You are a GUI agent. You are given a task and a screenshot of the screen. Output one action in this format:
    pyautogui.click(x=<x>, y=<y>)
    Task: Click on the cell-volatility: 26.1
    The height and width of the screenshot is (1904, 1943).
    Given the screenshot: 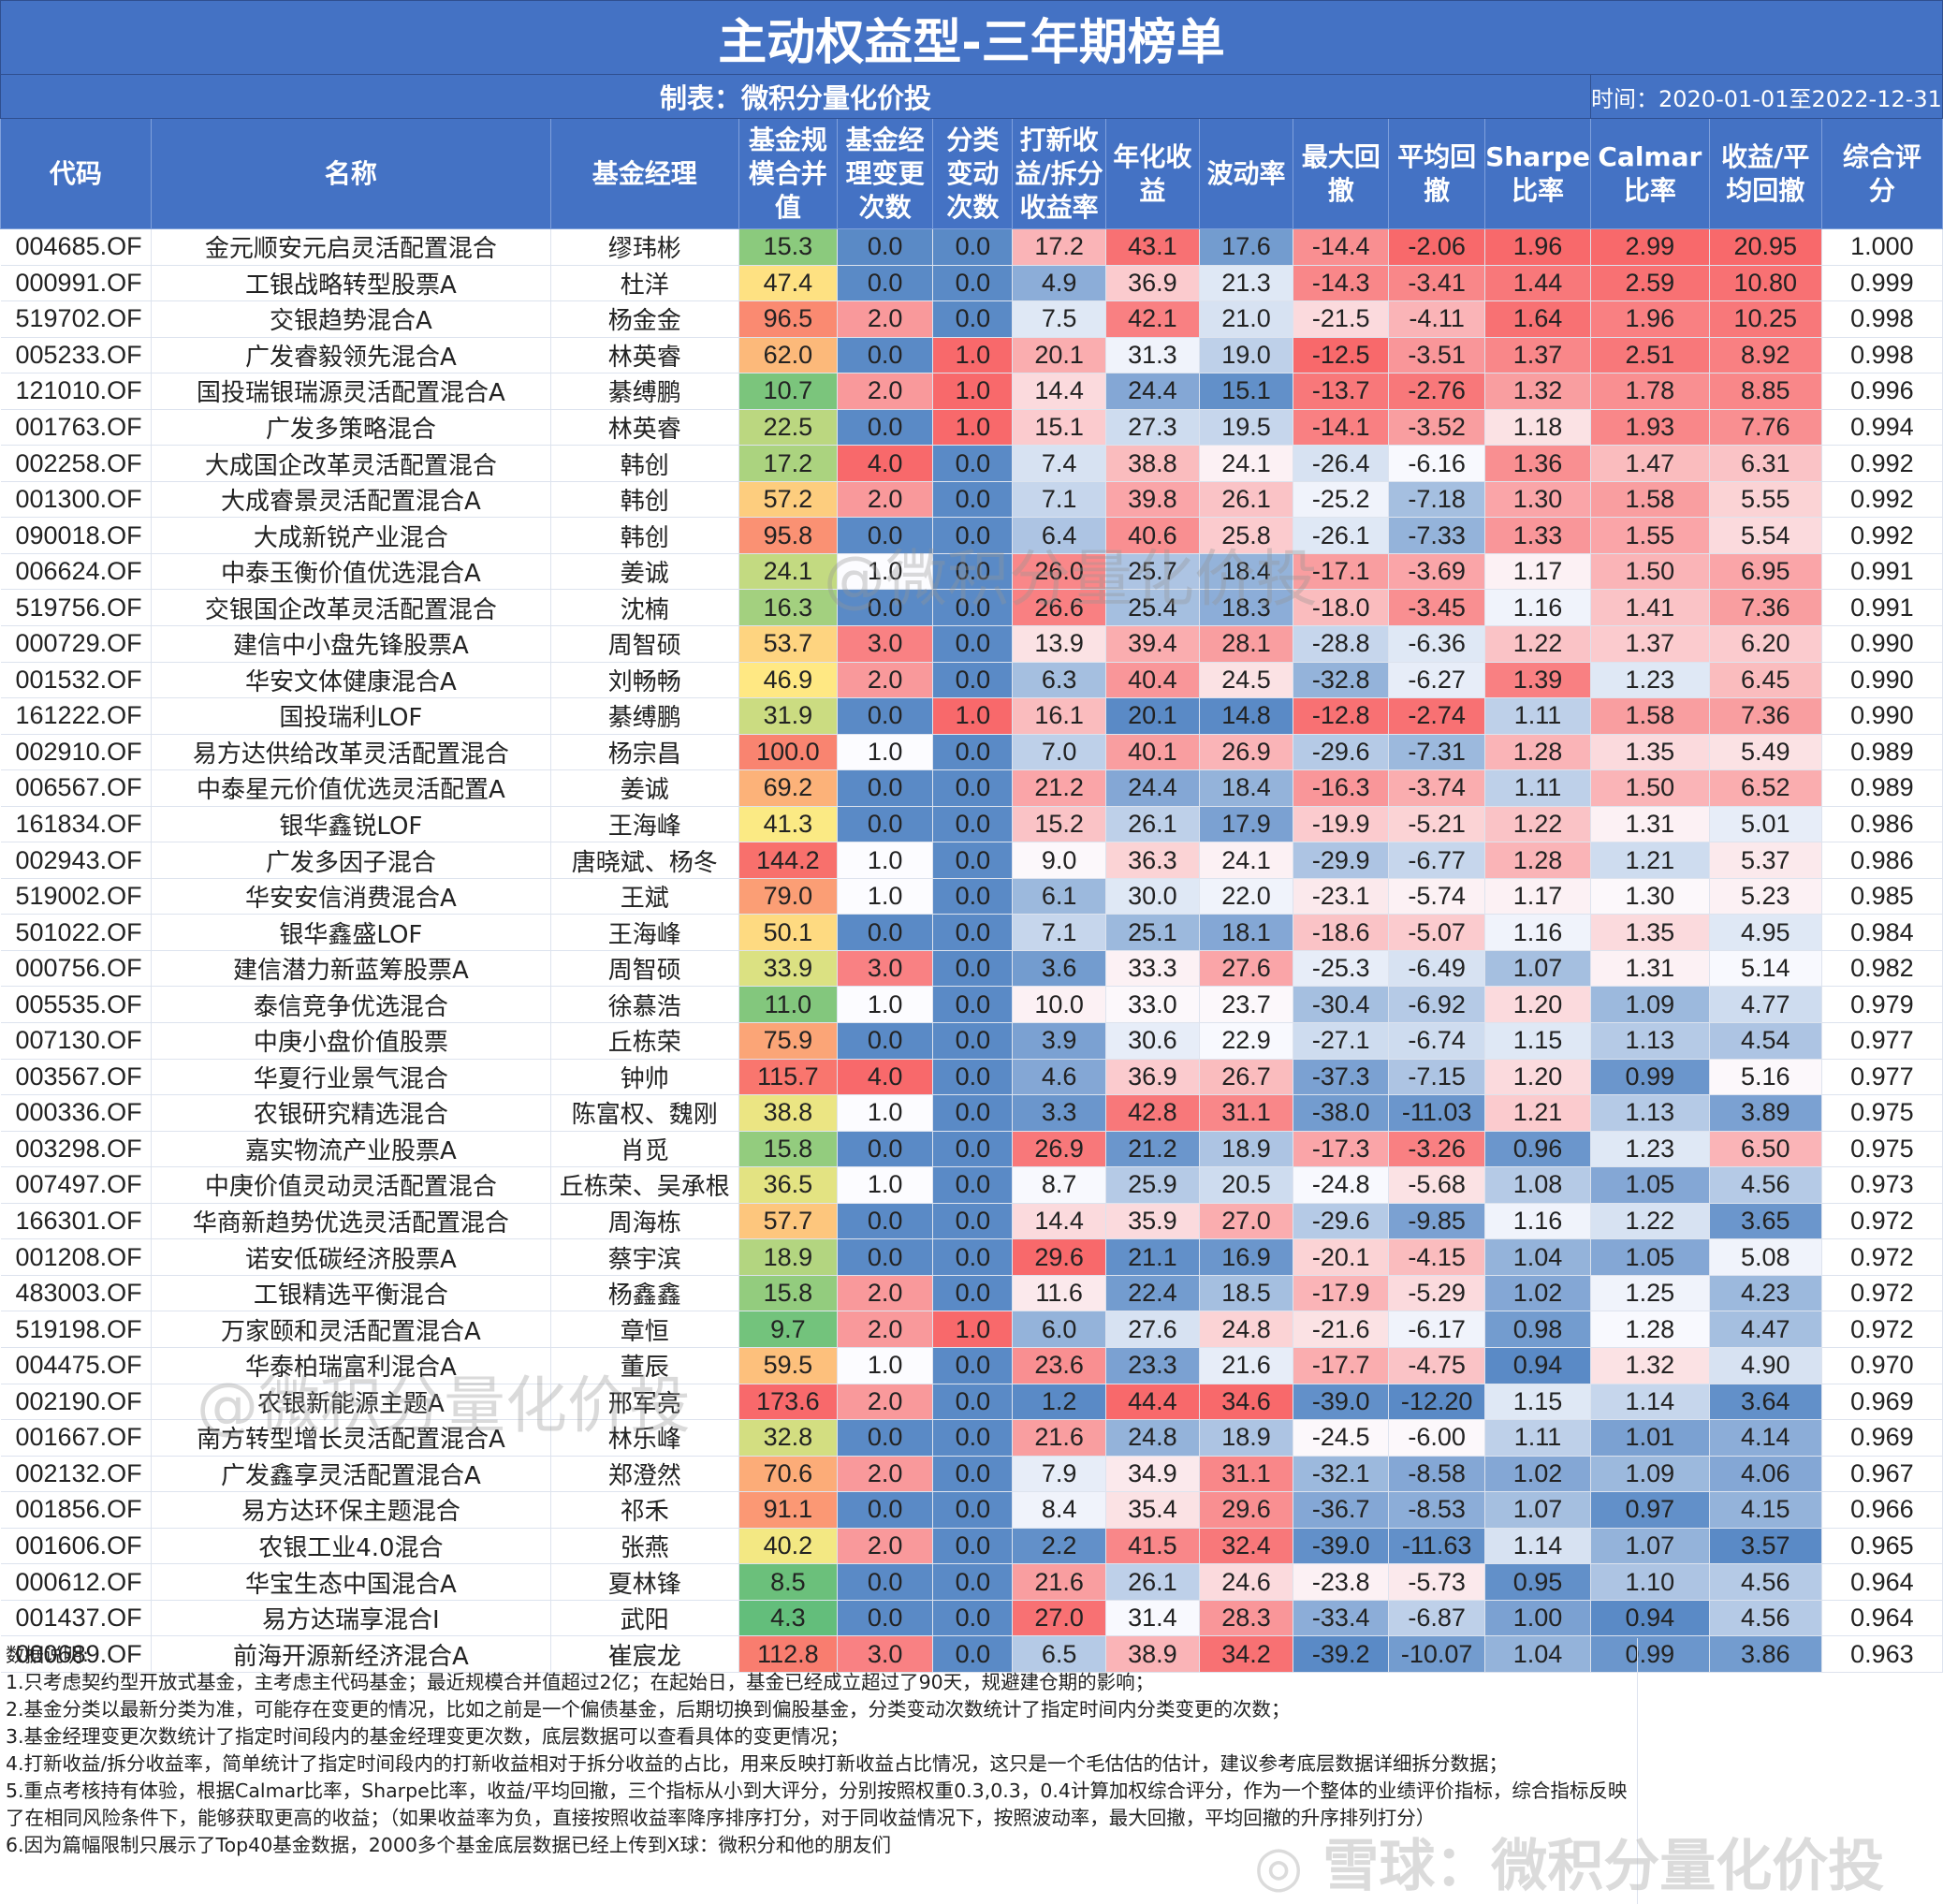 What is the action you would take?
    pyautogui.click(x=1247, y=500)
    